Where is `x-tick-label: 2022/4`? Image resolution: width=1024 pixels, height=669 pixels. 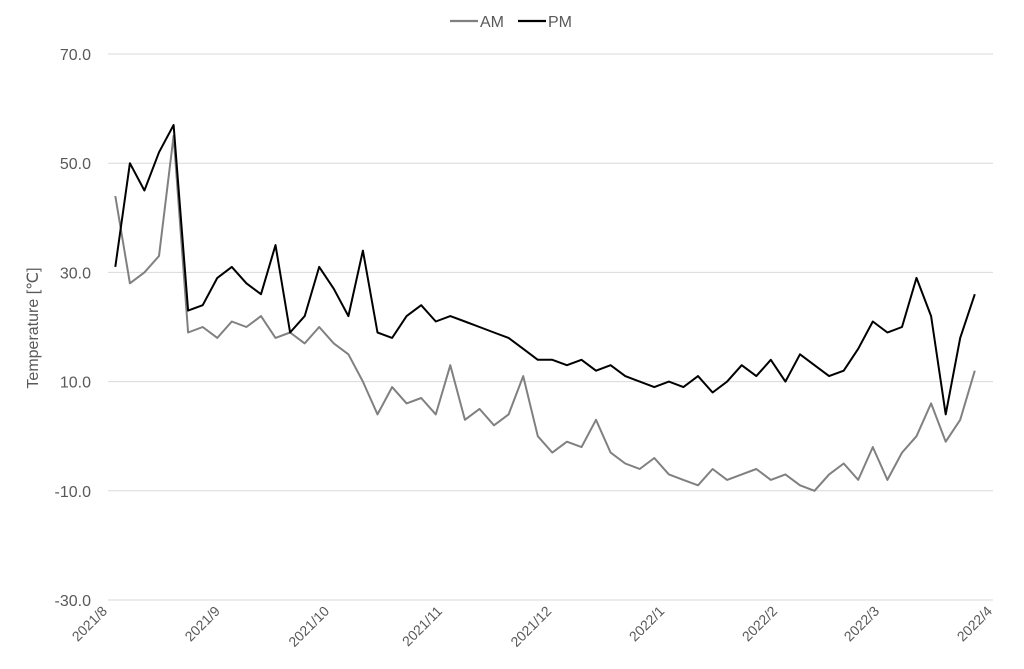 x-tick-label: 2022/4 is located at coordinates (975, 624).